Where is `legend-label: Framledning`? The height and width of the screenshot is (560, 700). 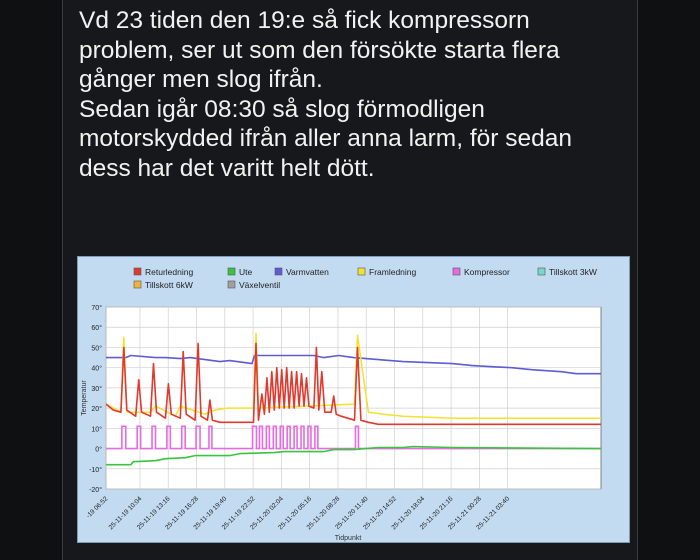
legend-label: Framledning is located at coordinates (393, 272).